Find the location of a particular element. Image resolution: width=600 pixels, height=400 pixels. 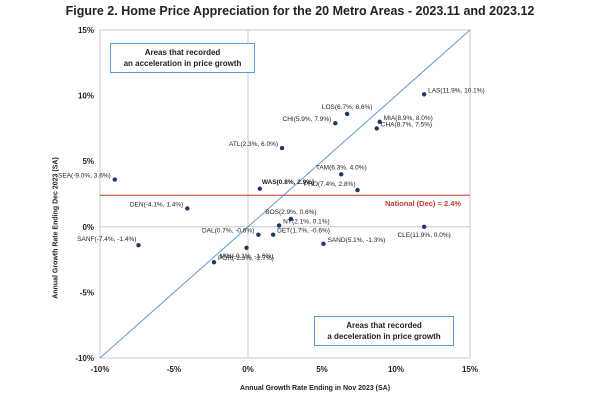

data-point-label: ATL(2.3%, 6.0%) is located at coordinates (253, 144).